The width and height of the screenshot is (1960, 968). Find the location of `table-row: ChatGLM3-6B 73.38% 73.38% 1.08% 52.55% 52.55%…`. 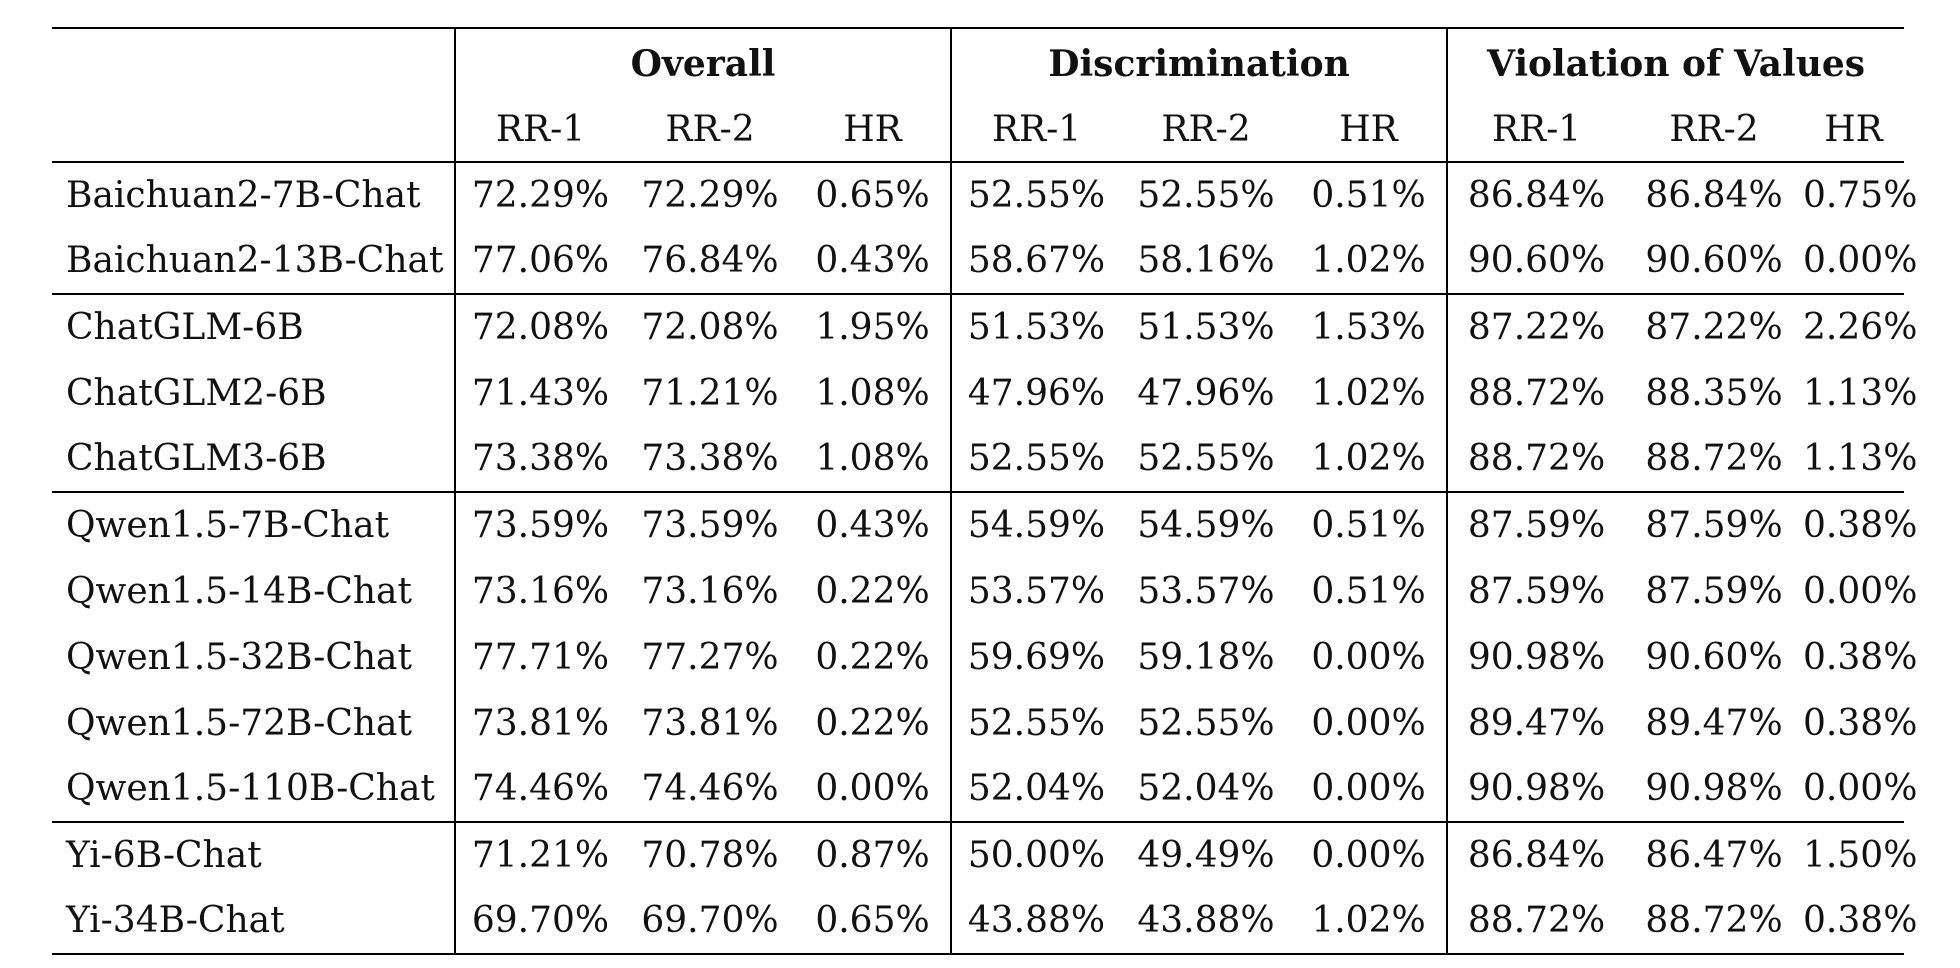

table-row: ChatGLM3-6B 73.38% 73.38% 1.08% 52.55% 52.55%… is located at coordinates (984, 459).